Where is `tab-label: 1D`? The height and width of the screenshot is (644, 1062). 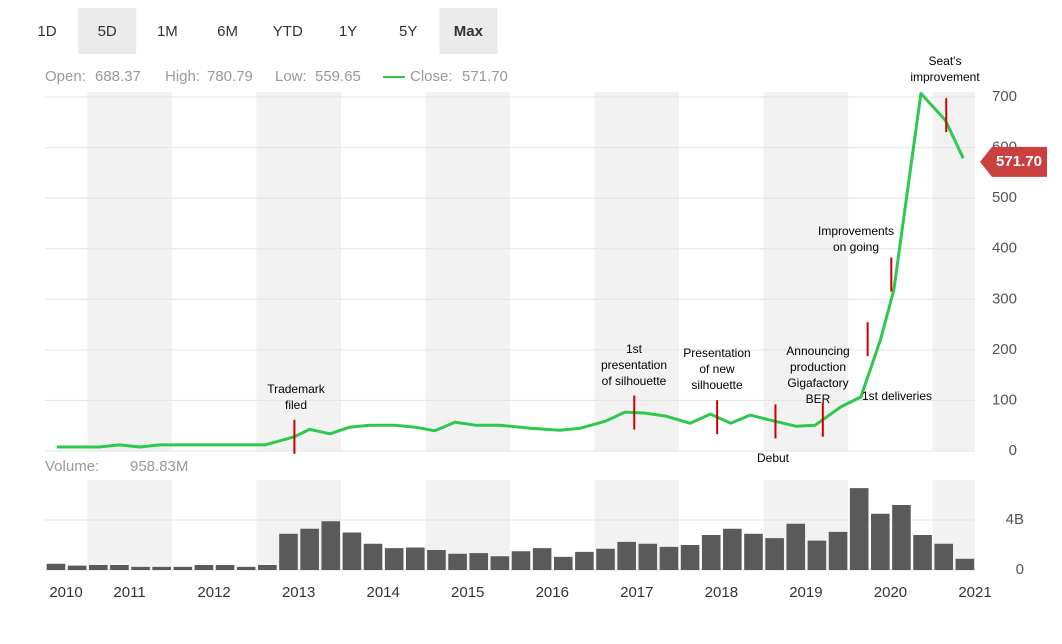 tab-label: 1D is located at coordinates (46, 31).